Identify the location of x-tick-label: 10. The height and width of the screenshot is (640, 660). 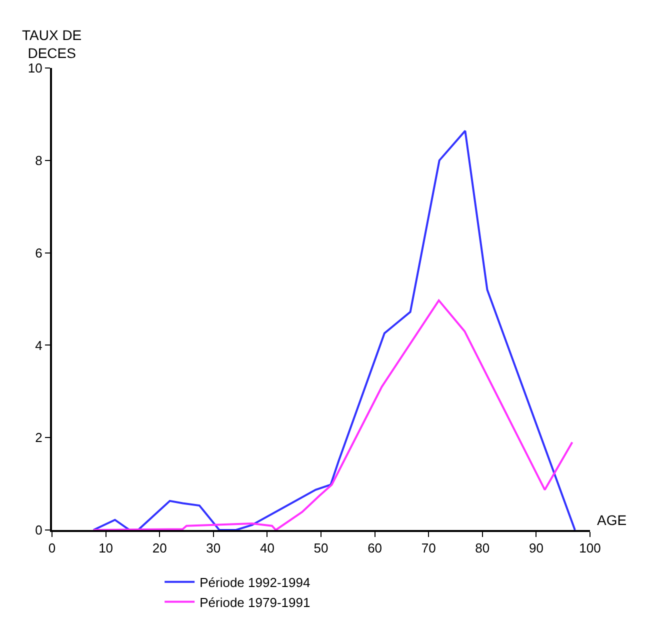
(106, 548).